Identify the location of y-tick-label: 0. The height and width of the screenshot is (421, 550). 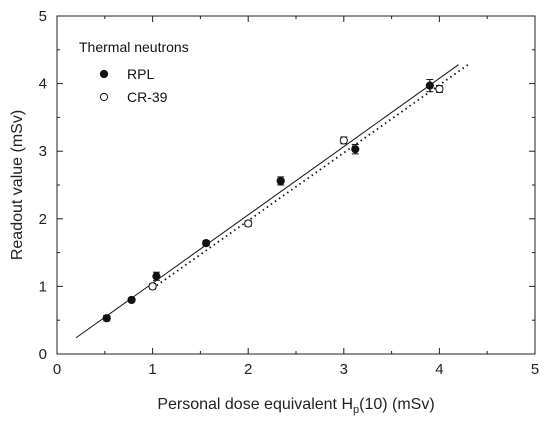
(43, 354).